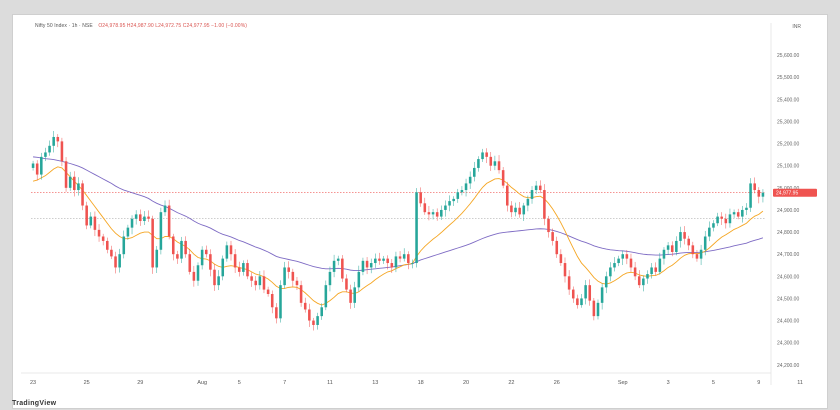  What do you see at coordinates (796, 27) in the screenshot?
I see `currency-unit-label: INR` at bounding box center [796, 27].